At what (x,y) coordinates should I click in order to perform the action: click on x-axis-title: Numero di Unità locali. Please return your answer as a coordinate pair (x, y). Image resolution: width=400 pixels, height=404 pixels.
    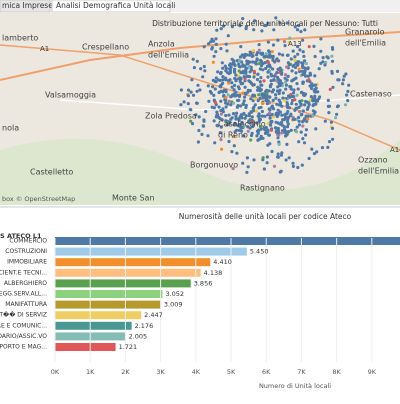
    Looking at the image, I should click on (295, 386).